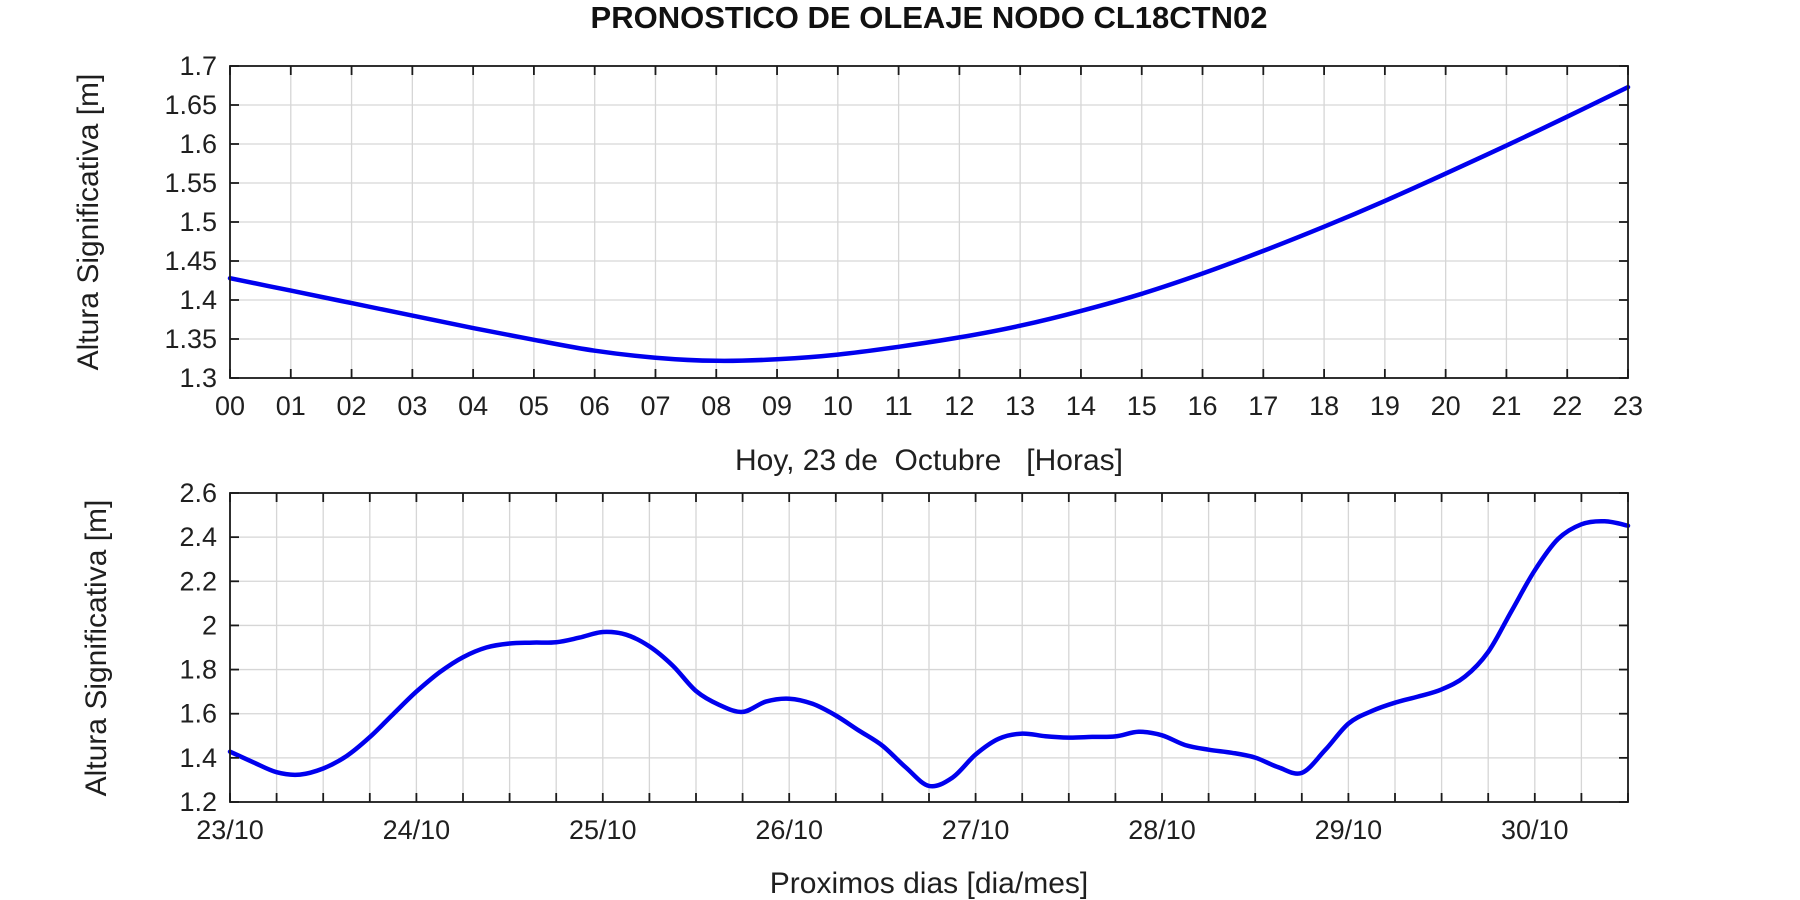 Image resolution: width=1800 pixels, height=900 pixels. Describe the element at coordinates (198, 378) in the screenshot. I see `y-tick-label: 1.3` at that location.